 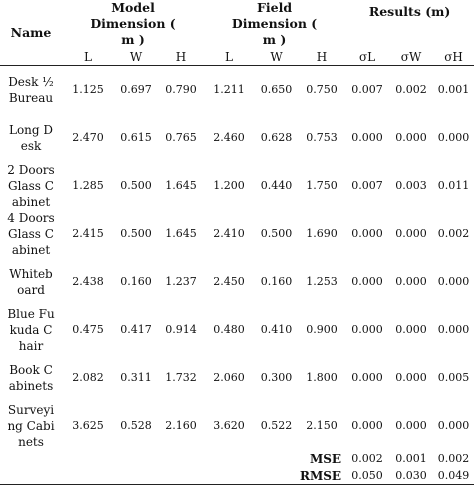 I want to click on model-length-cell: 2.415, so click(x=88, y=233).